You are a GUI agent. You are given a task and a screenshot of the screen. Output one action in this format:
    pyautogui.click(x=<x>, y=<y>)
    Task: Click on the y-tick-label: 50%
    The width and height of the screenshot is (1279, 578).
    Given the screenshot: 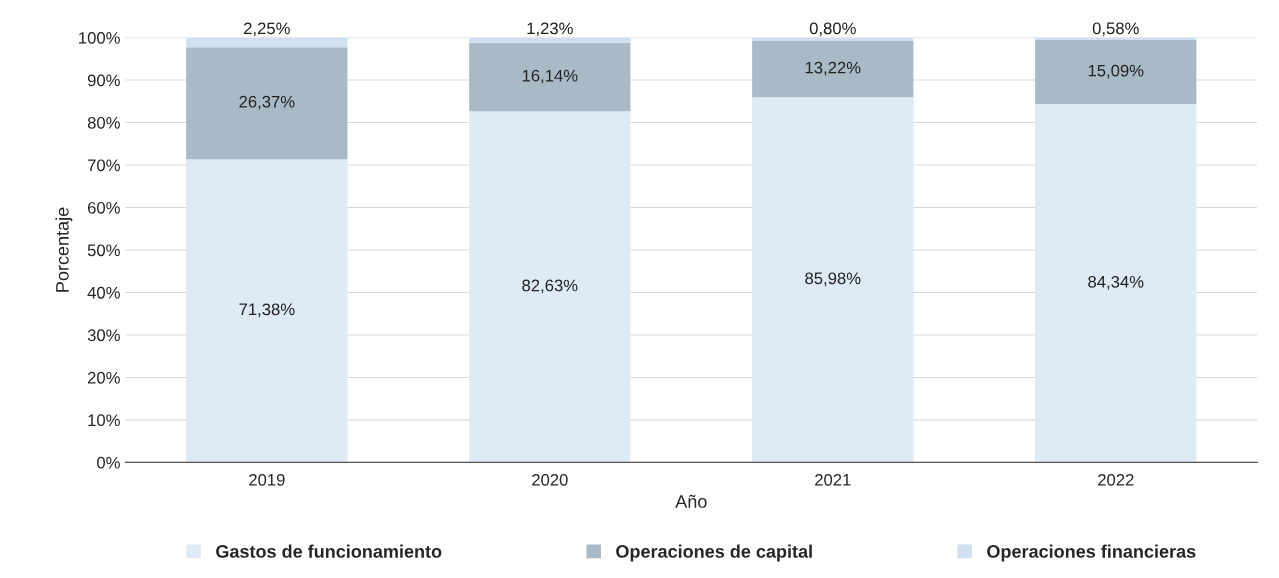 What is the action you would take?
    pyautogui.click(x=103, y=250)
    